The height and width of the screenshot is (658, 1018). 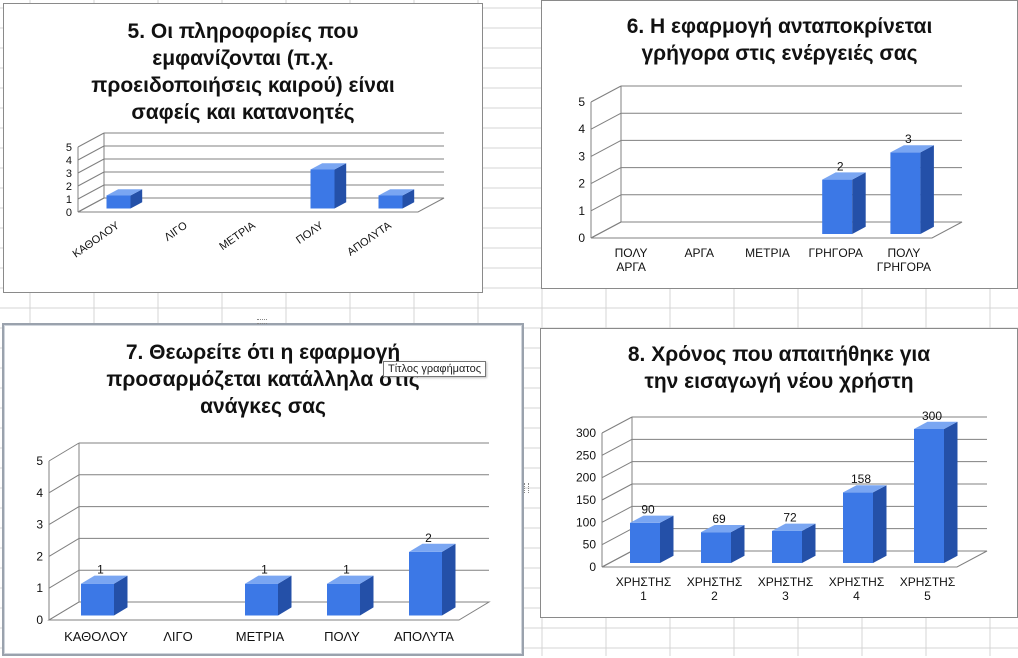 I want to click on x-tick-label: 4, so click(x=856, y=596).